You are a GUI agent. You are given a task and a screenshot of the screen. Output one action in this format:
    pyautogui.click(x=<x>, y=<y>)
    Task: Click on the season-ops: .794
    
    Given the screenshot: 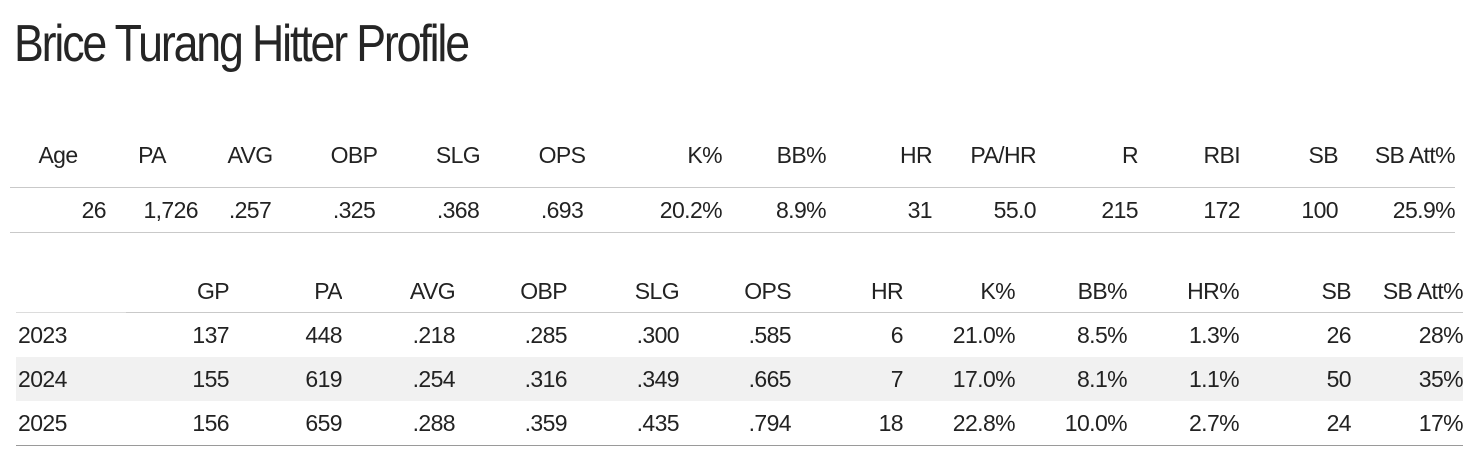 What is the action you would take?
    pyautogui.click(x=735, y=423)
    